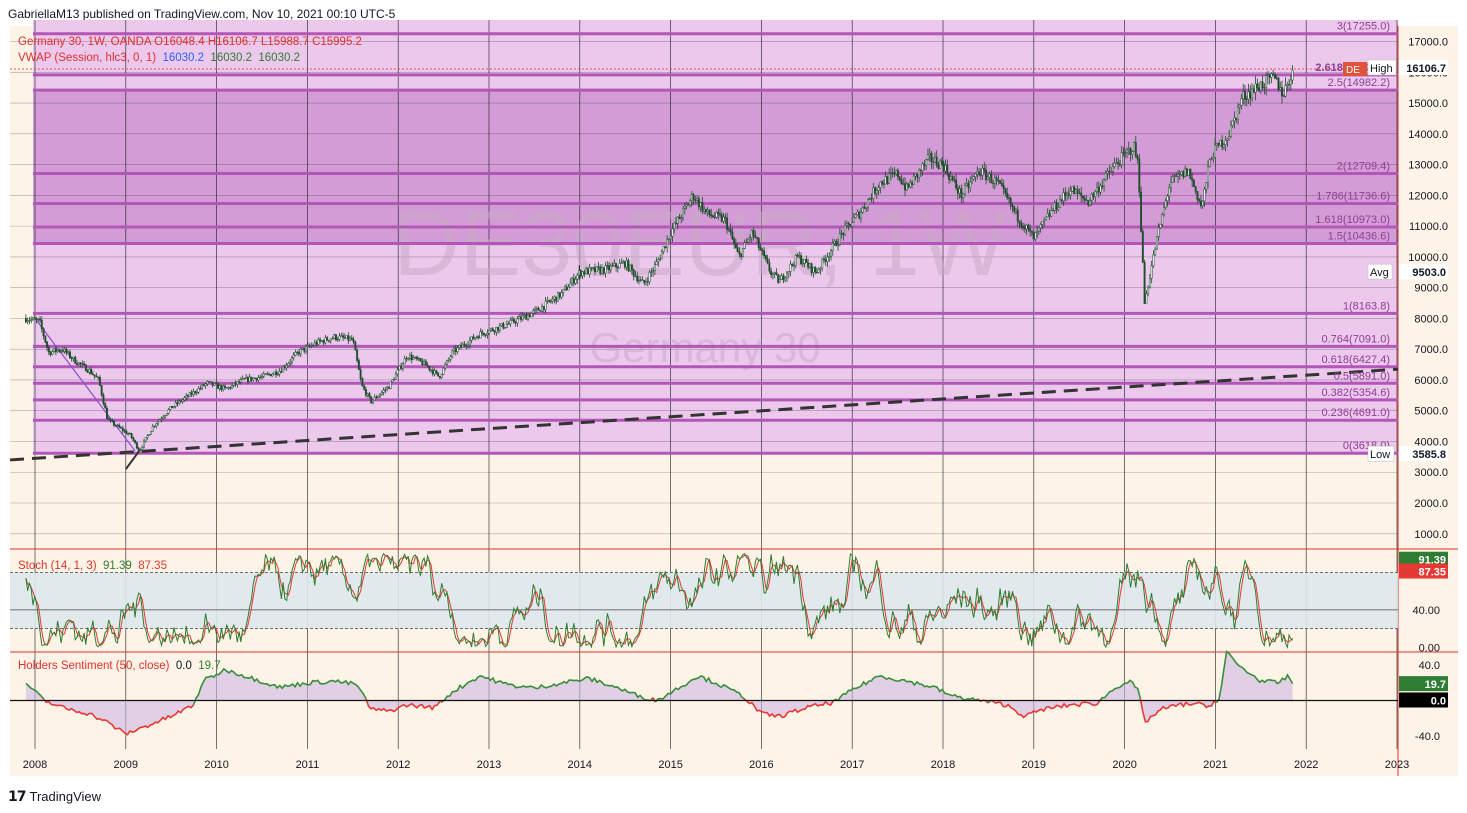  Describe the element at coordinates (1423, 68) in the screenshot. I see `high-tag-value-box` at that location.